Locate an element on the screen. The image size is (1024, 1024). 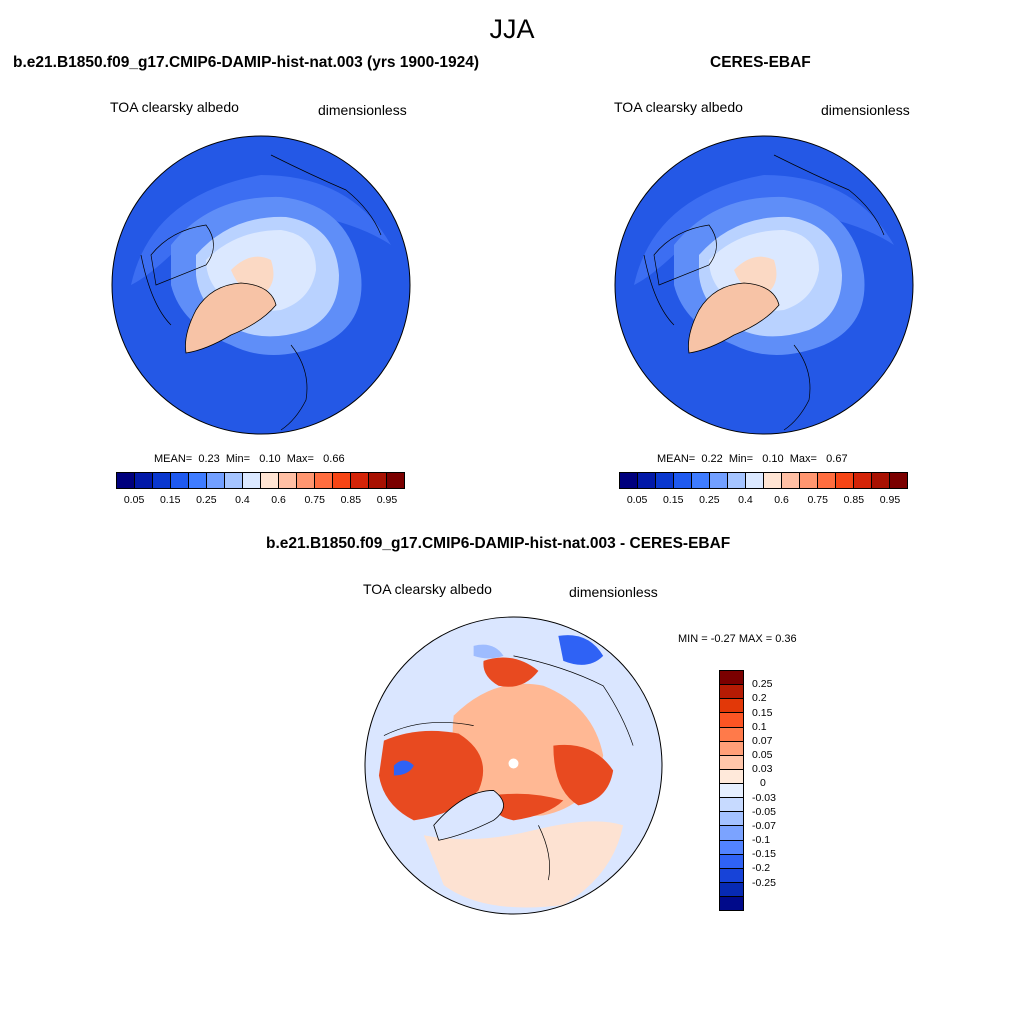
colorbar-tick-label: 0.07 is located at coordinates (762, 740).